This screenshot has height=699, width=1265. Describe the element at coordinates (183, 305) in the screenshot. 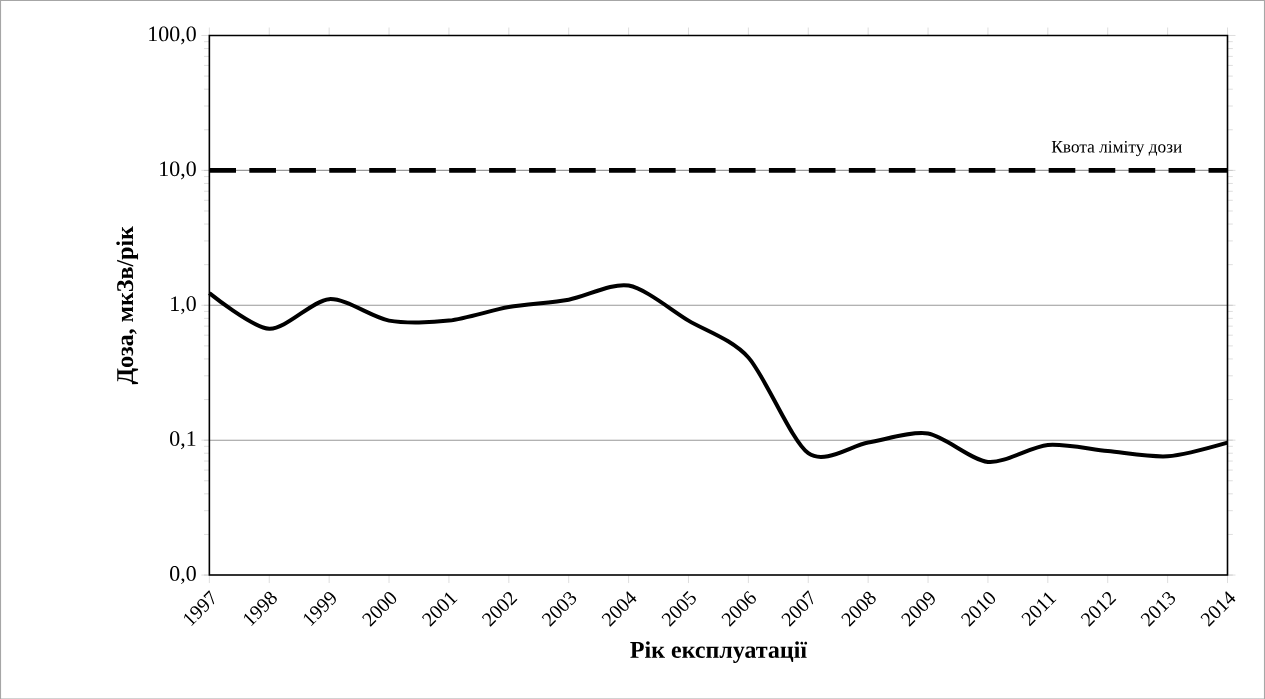

I see `y-tick-label: 1,0` at that location.